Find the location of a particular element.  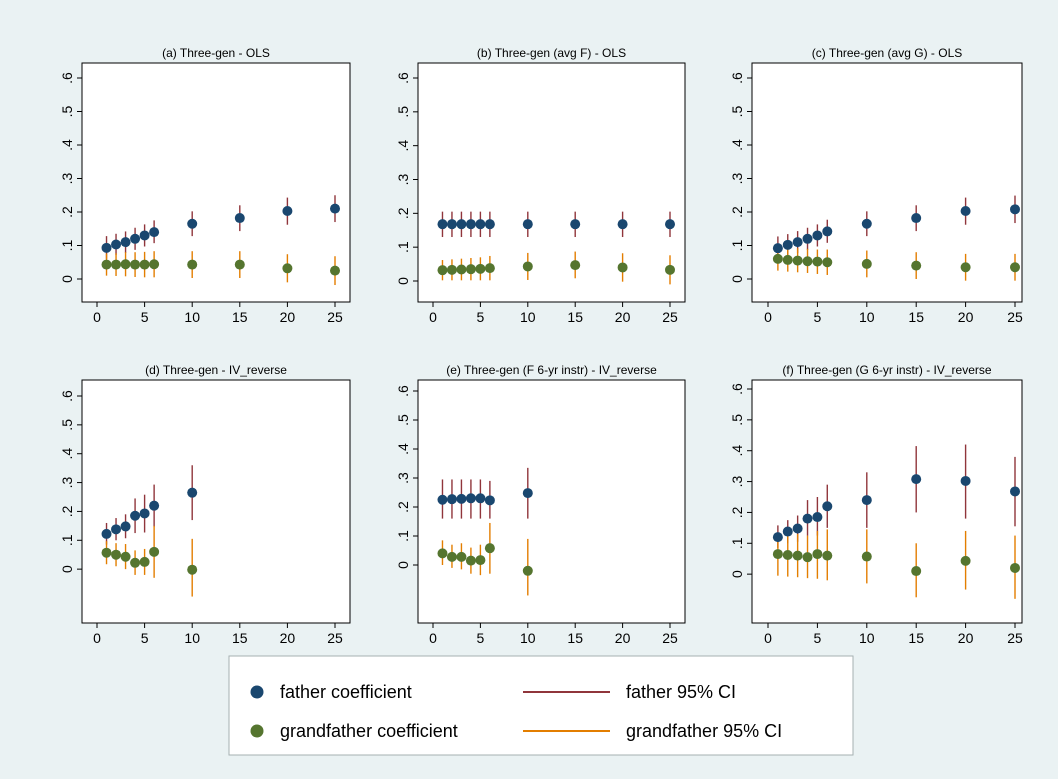

panel-title: (b) Three-gen (avg F) - OLS is located at coordinates (551, 53).